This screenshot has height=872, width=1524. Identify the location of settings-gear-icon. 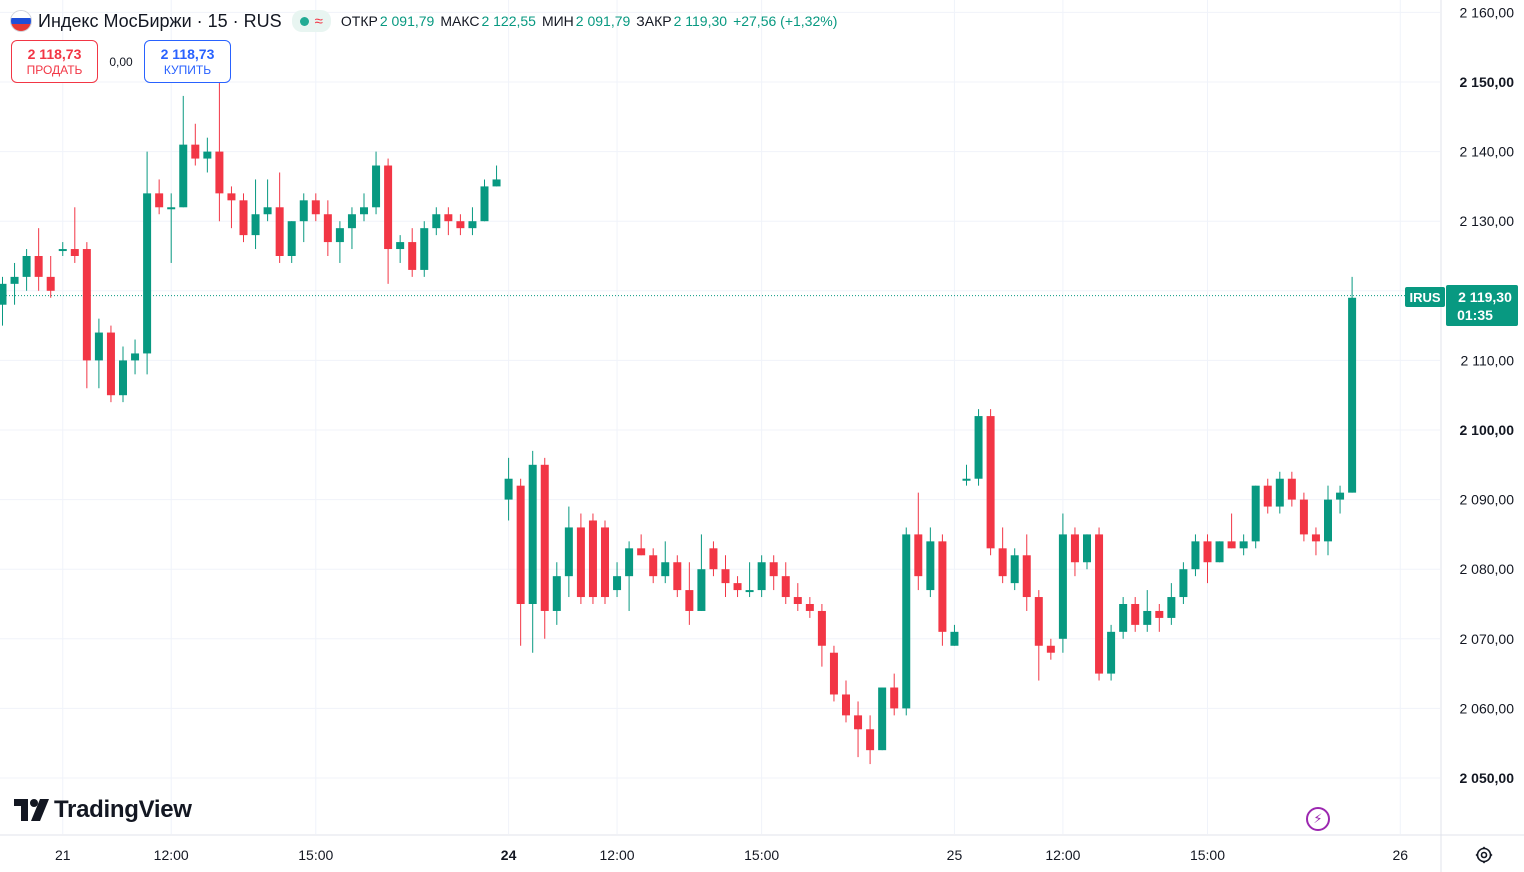
(1484, 855).